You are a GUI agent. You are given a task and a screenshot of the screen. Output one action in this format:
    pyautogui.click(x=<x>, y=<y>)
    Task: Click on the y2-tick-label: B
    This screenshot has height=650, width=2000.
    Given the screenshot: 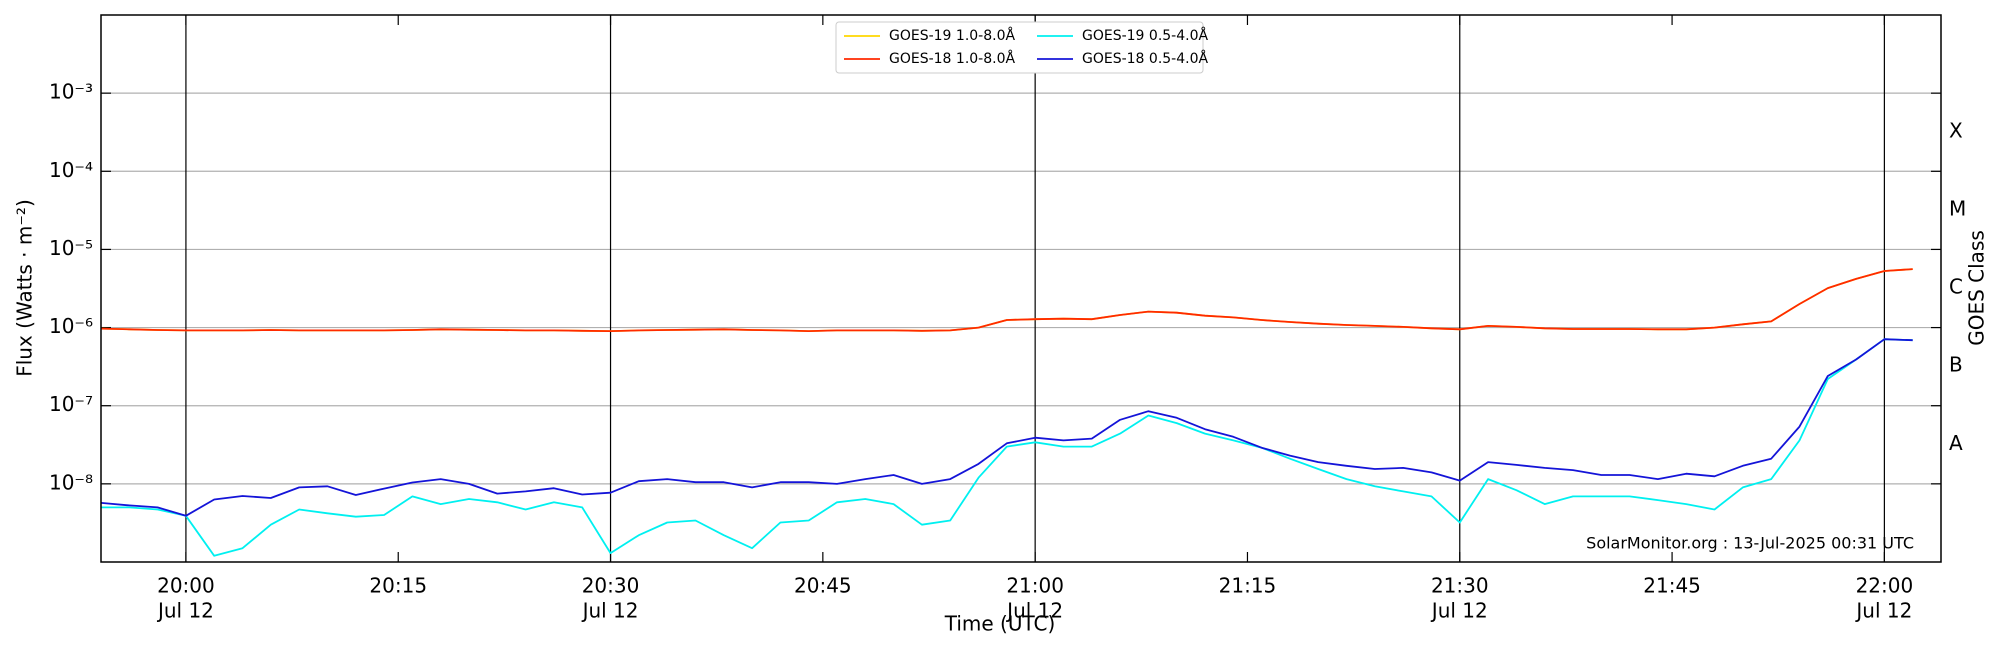 What is the action you would take?
    pyautogui.click(x=1956, y=365)
    